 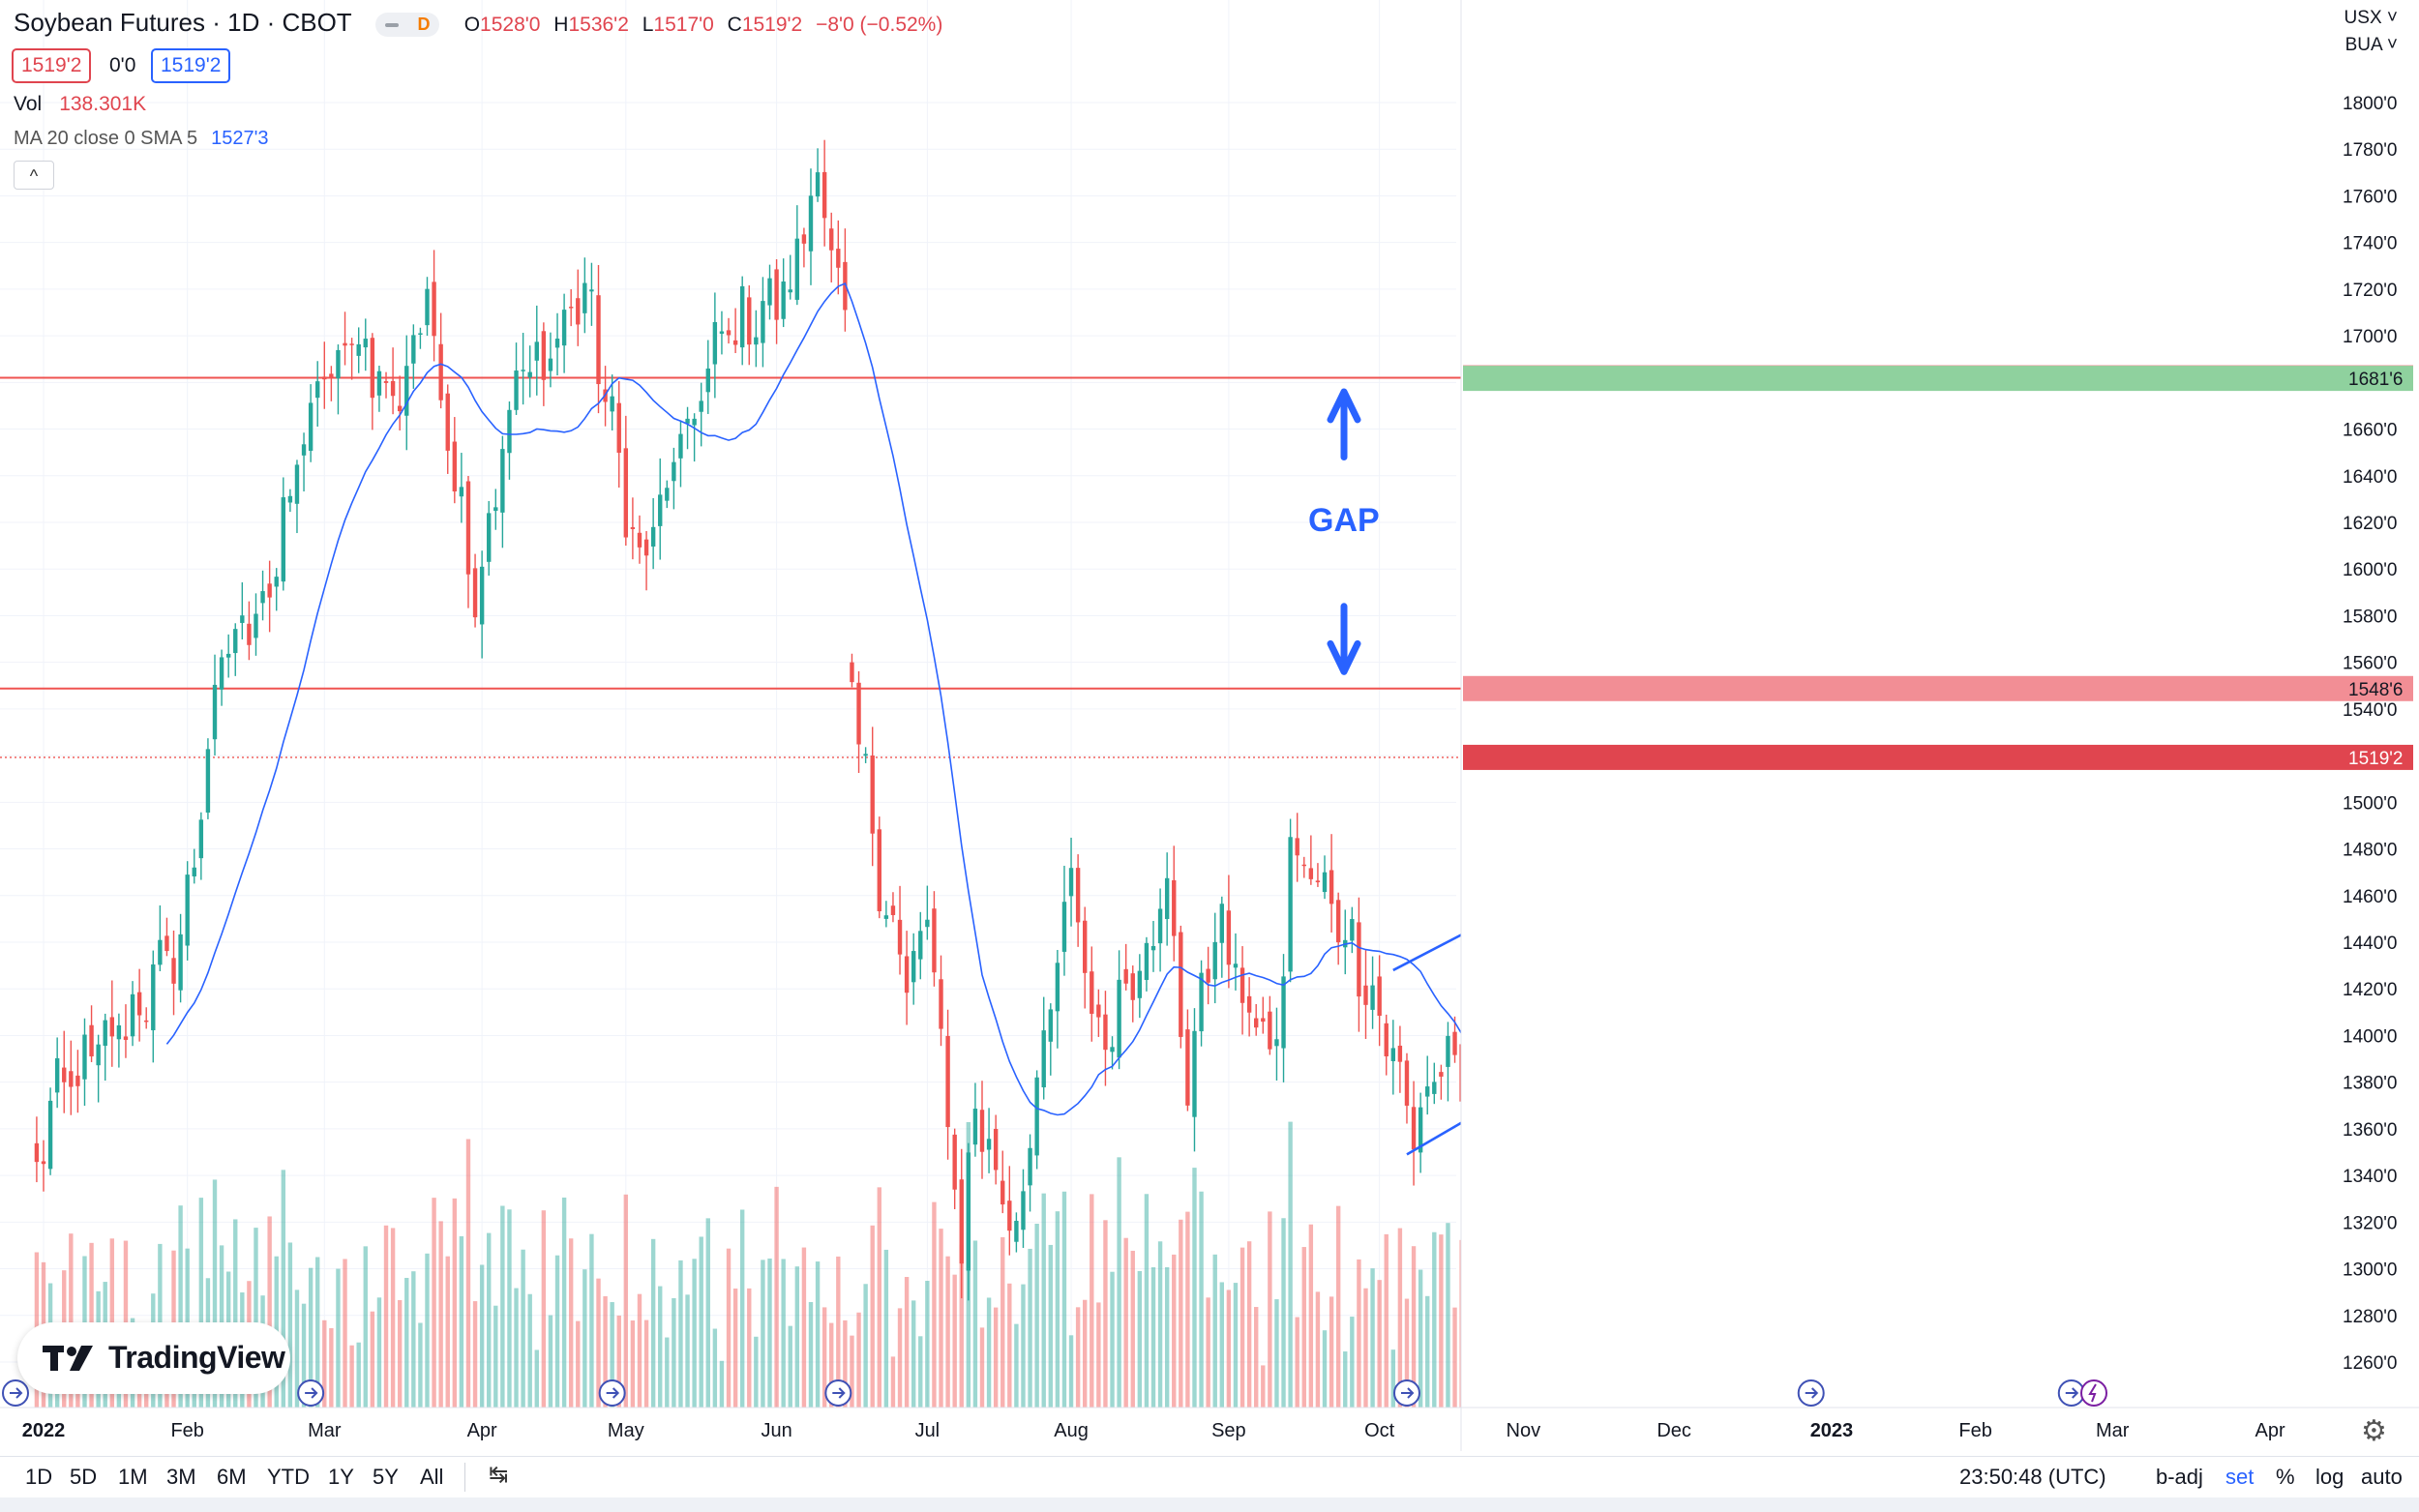 What do you see at coordinates (183, 22) in the screenshot?
I see `symbol-title: Soybean Futures · 1D · CBOT` at bounding box center [183, 22].